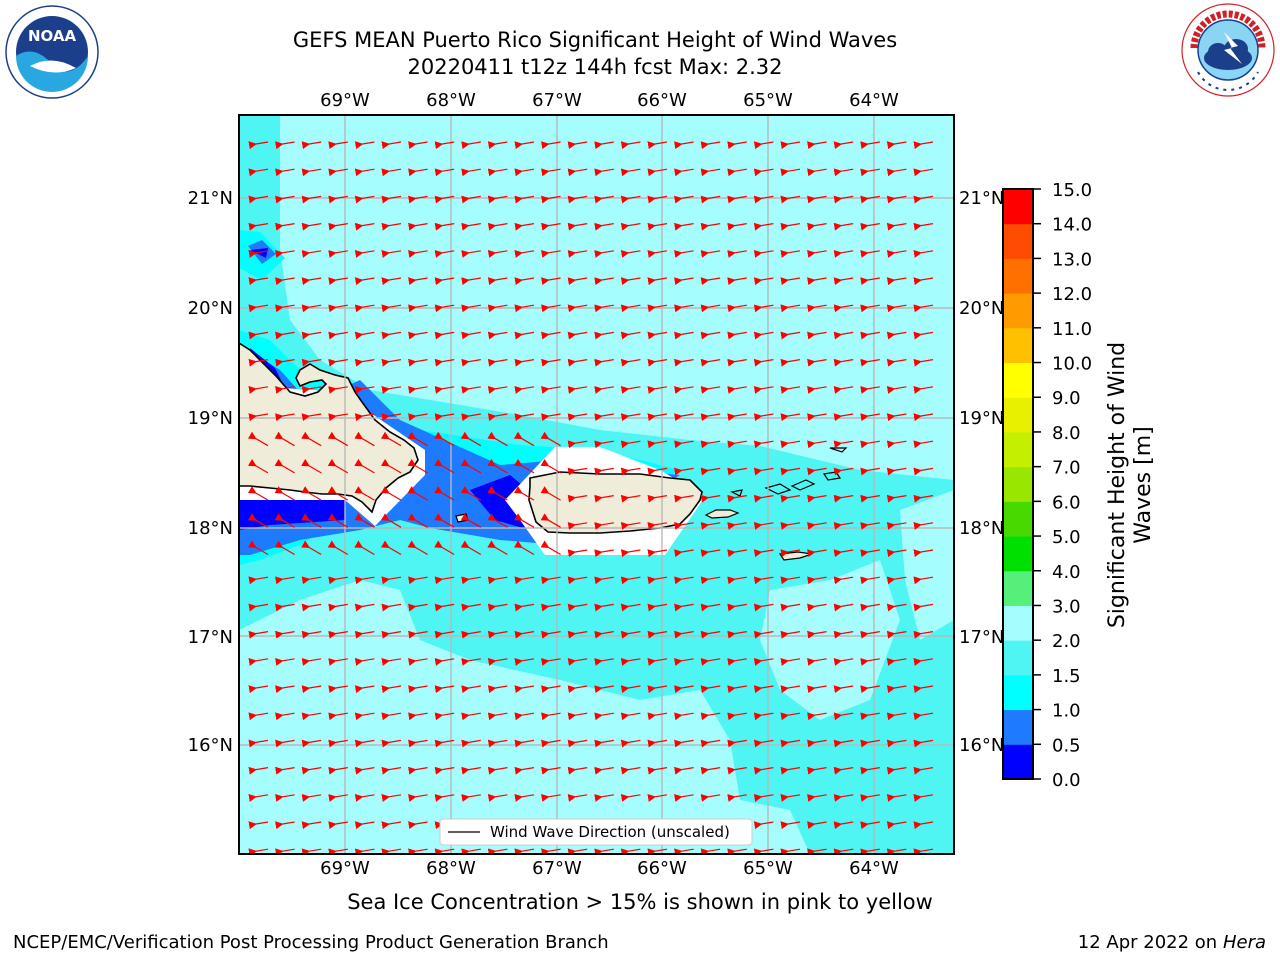 Image resolution: width=1280 pixels, height=960 pixels. Describe the element at coordinates (451, 868) in the screenshot. I see `lon-label-bottom: 68°W` at that location.